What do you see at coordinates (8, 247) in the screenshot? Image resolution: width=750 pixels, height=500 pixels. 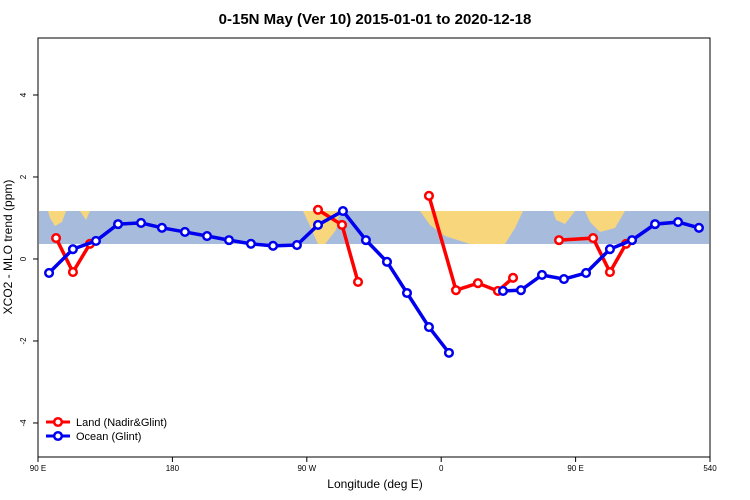 I see `y-axis-label: XCO2 - MLO trend (ppm)` at bounding box center [8, 247].